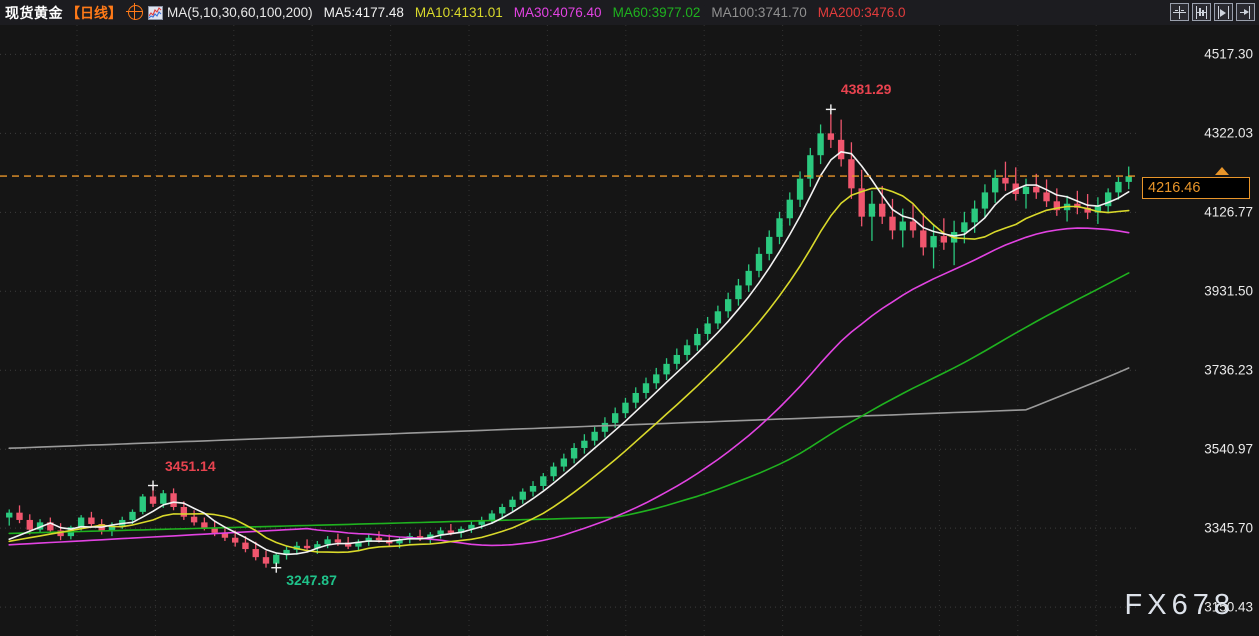 This screenshot has width=1259, height=636. Describe the element at coordinates (1228, 370) in the screenshot. I see `axis-tick-label: 3736.23` at that location.